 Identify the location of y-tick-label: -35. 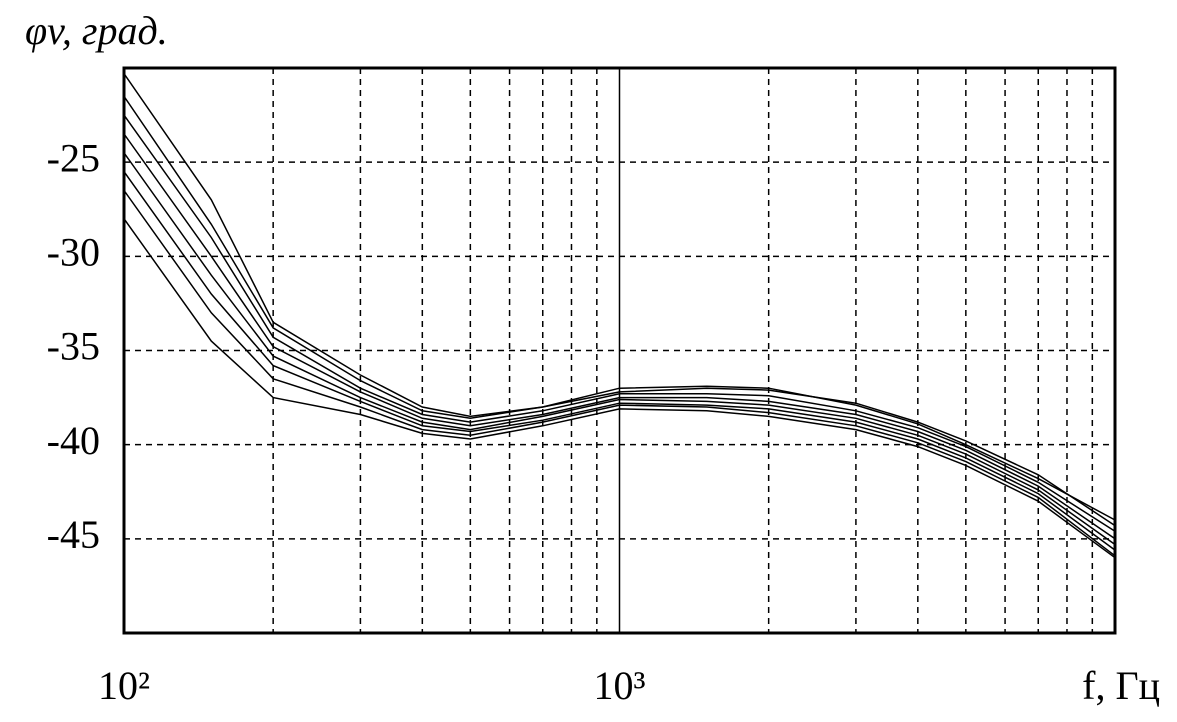
(73, 346).